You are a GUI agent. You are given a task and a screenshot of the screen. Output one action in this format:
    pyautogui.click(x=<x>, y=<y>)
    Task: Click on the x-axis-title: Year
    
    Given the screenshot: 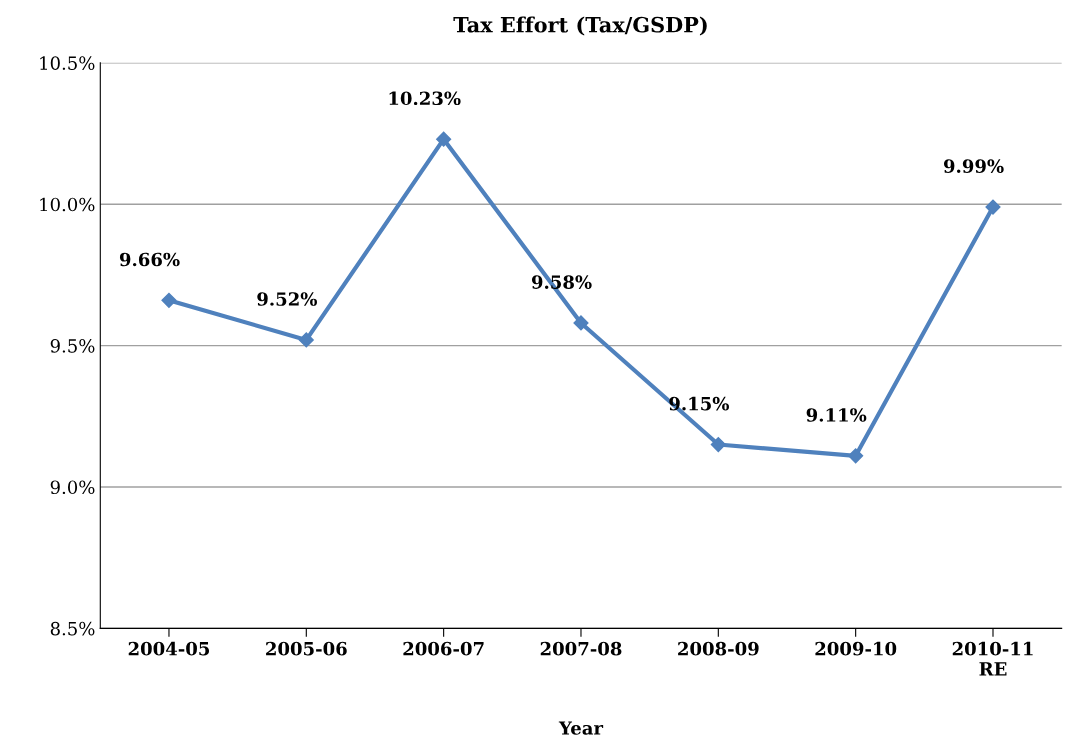 What is the action you would take?
    pyautogui.click(x=581, y=728)
    